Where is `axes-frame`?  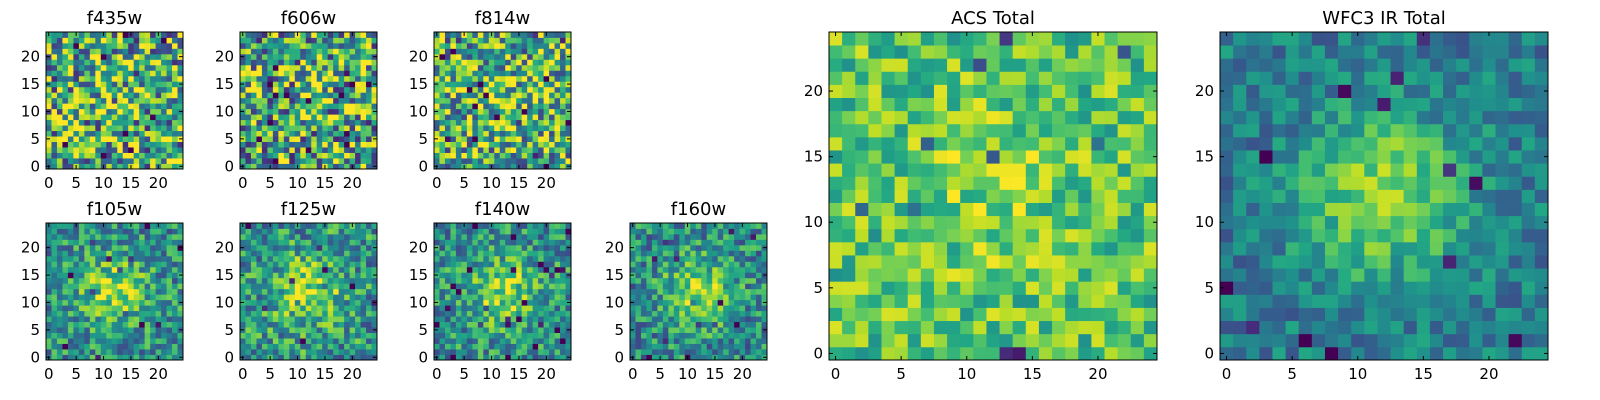
axes-frame is located at coordinates (308, 100).